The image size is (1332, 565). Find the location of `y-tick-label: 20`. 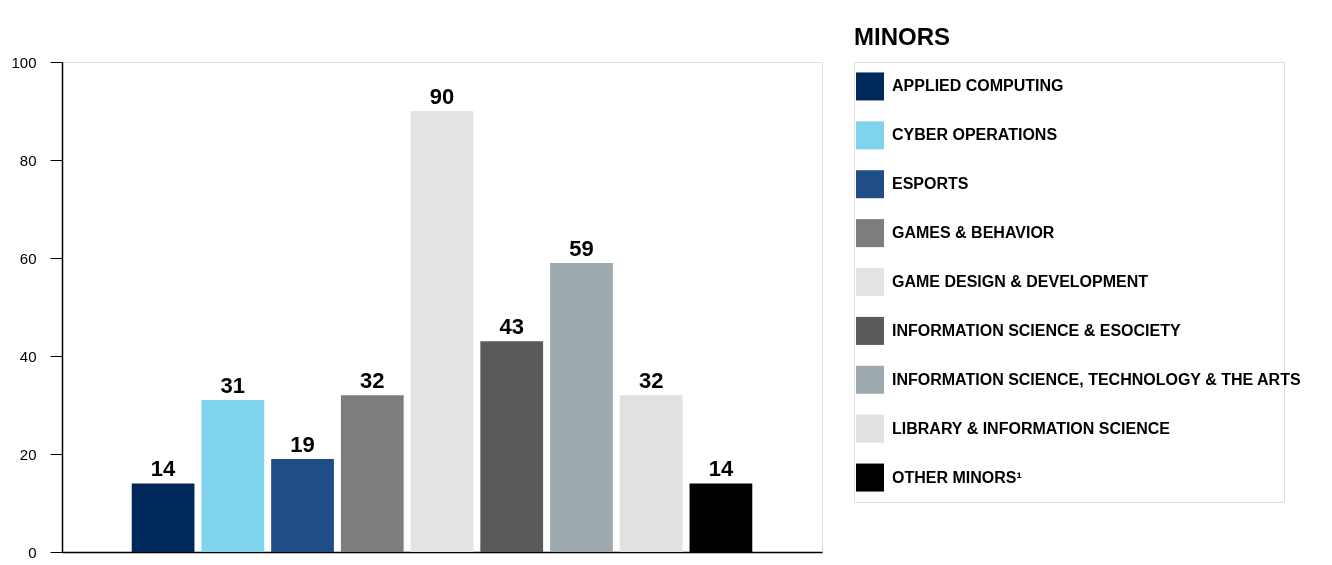

y-tick-label: 20 is located at coordinates (28, 454).